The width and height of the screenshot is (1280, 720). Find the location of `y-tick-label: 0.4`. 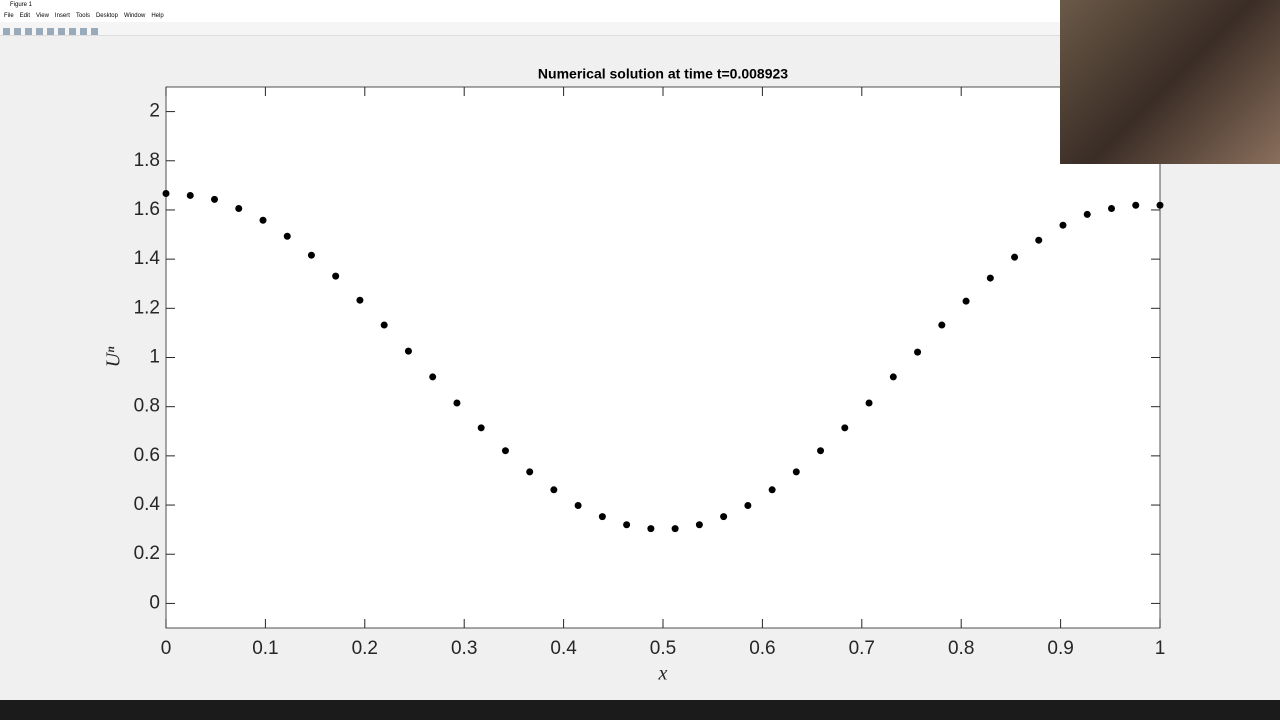

y-tick-label: 0.4 is located at coordinates (147, 504).